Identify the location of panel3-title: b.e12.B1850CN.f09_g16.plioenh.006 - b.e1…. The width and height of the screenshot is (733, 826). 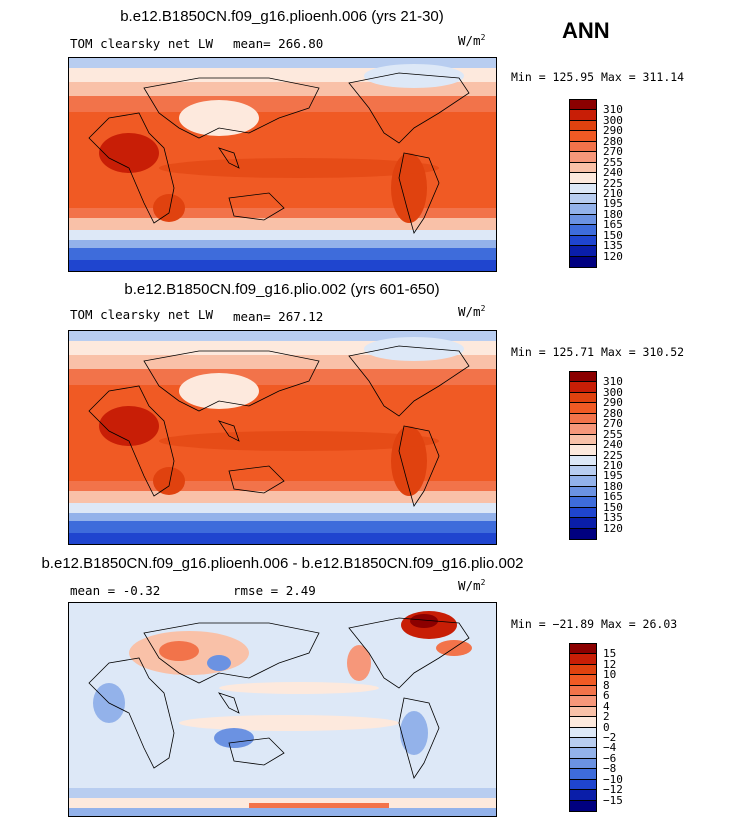
(282, 563).